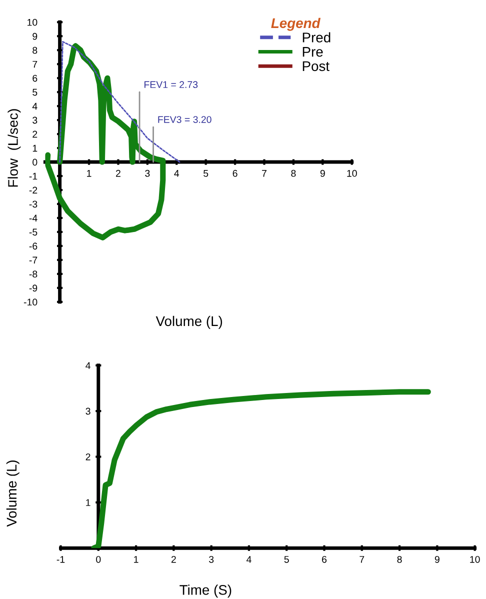 The width and height of the screenshot is (486, 599). Describe the element at coordinates (316, 37) in the screenshot. I see `legend-label: Pred` at that location.